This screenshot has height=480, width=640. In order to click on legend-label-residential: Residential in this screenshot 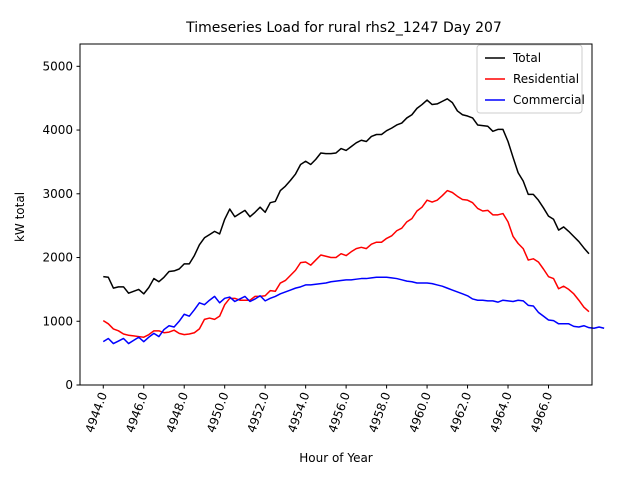, I will do `click(546, 79)`.